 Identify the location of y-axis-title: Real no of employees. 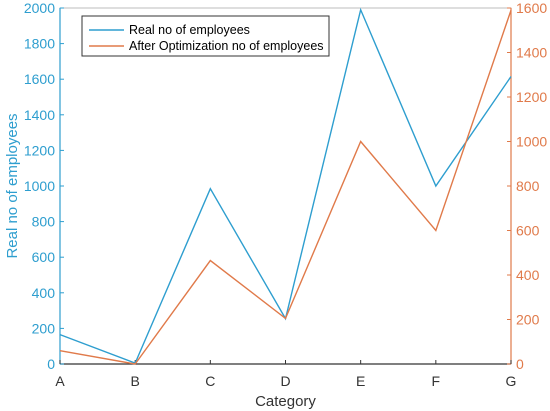
(12, 185).